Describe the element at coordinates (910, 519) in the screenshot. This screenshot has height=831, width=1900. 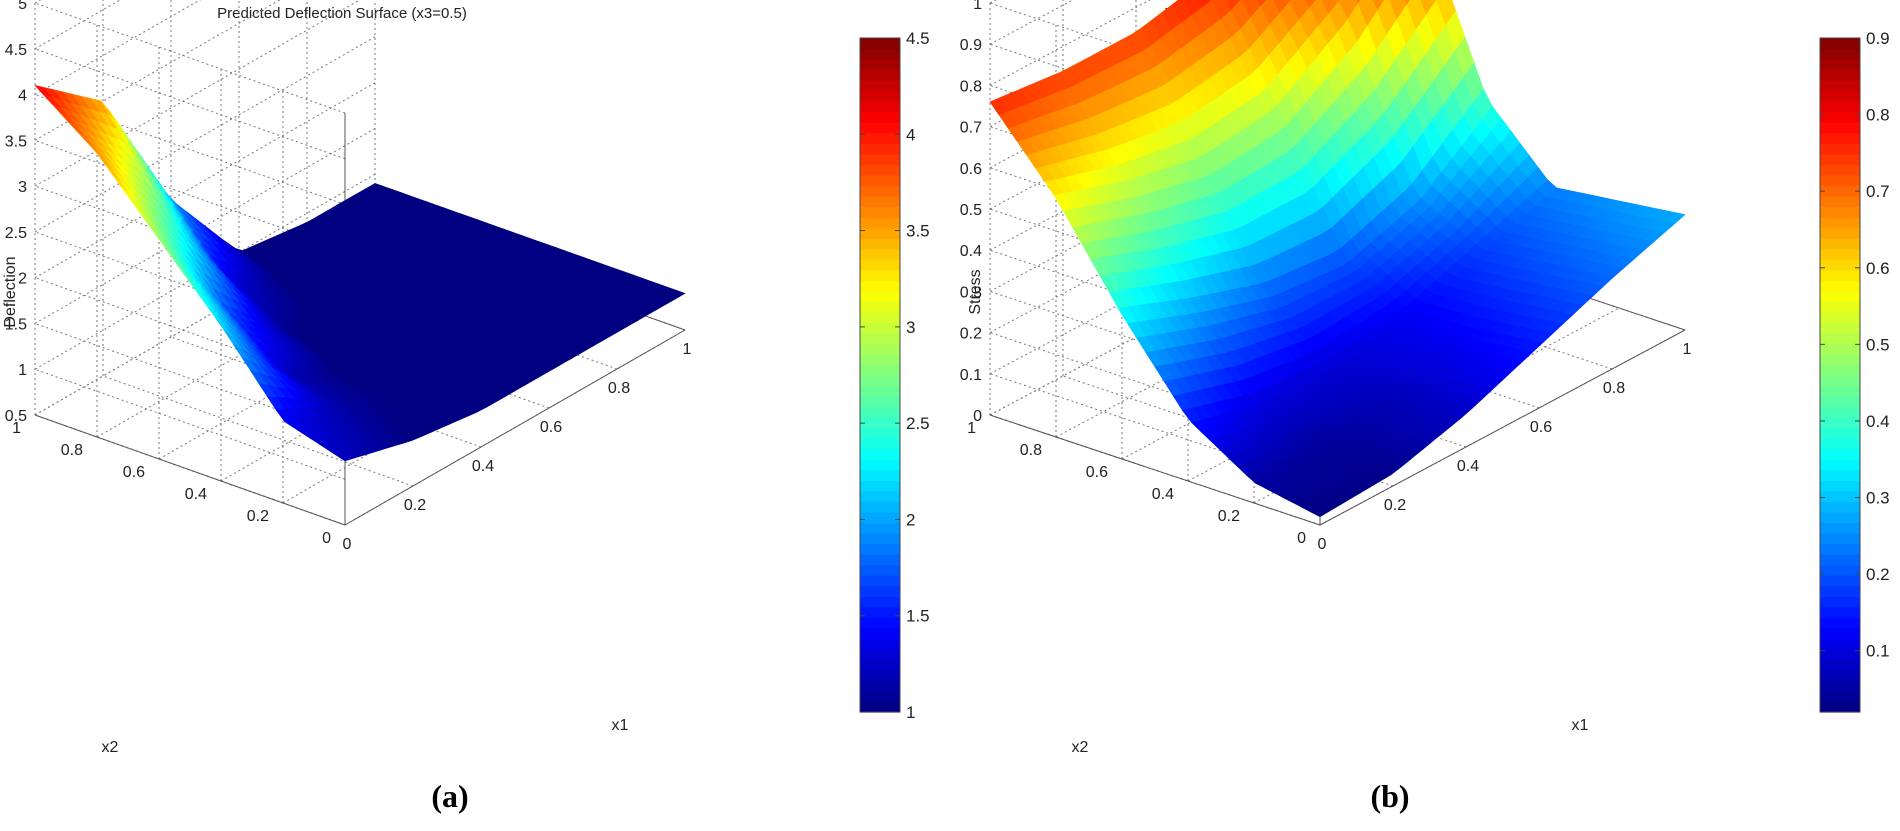
I see `colorbar-tick-label: 2` at that location.